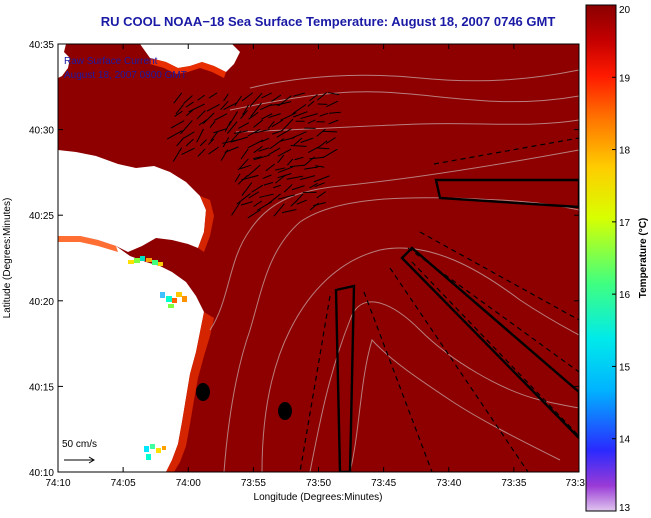 This screenshot has height=518, width=651. I want to click on x-tick-label: 74:10, so click(57, 483).